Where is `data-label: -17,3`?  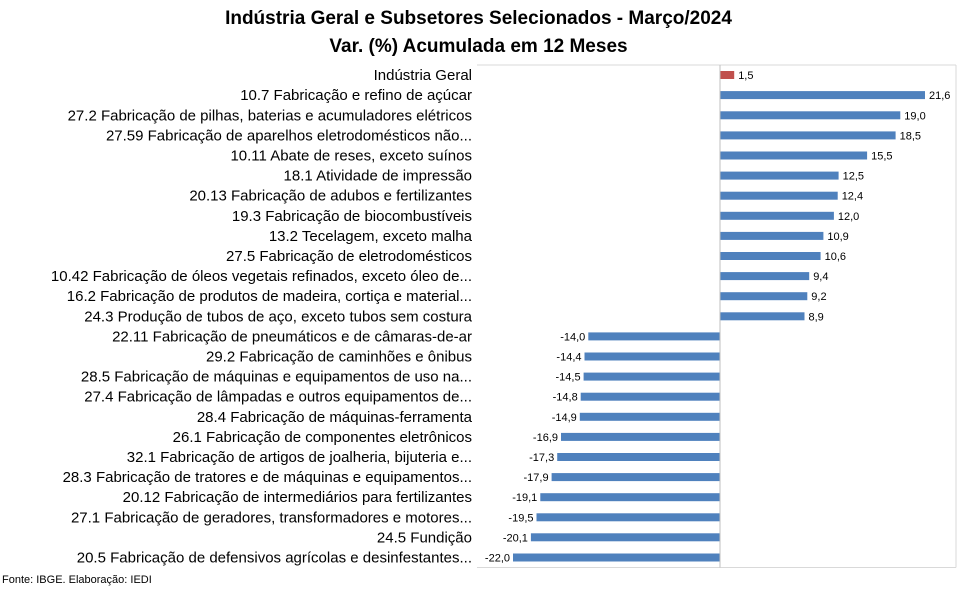 data-label: -17,3 is located at coordinates (541, 458).